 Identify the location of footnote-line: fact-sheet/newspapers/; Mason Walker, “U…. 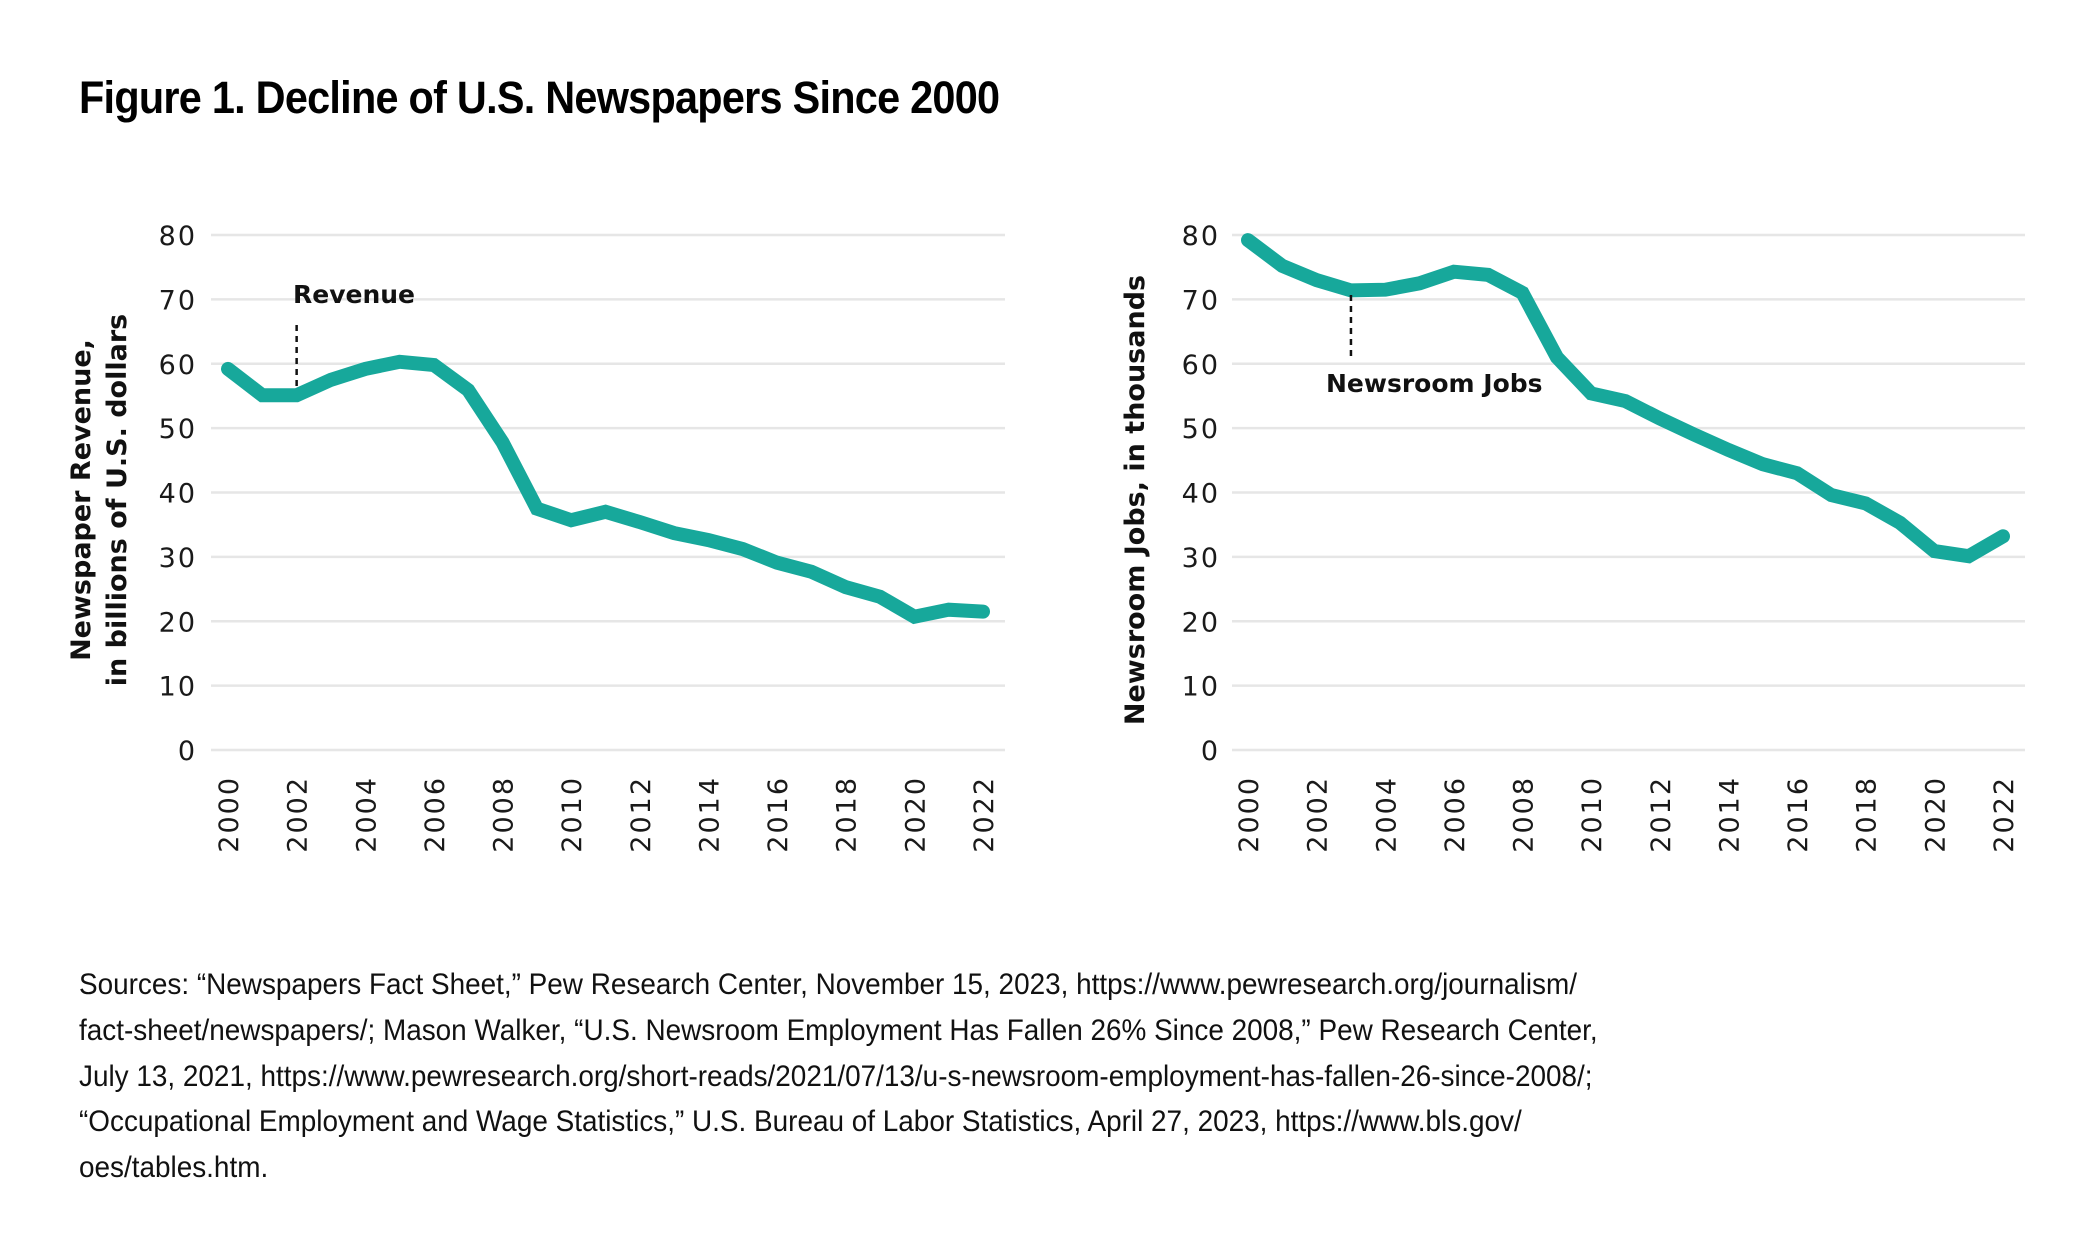
(838, 1030).